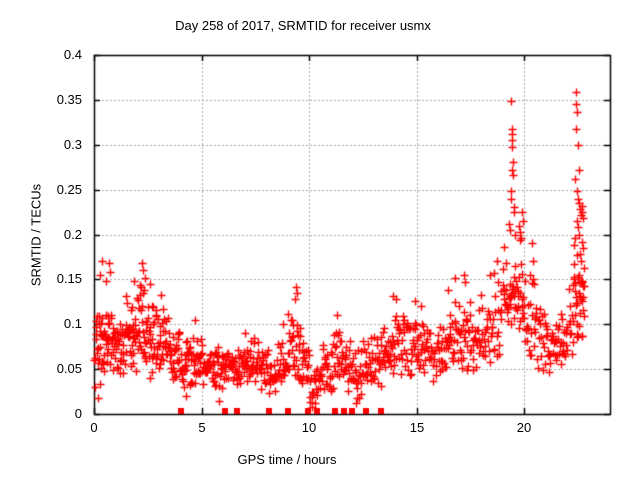 This screenshot has height=480, width=640. Describe the element at coordinates (524, 427) in the screenshot. I see `x-tick-label-20: 20` at that location.